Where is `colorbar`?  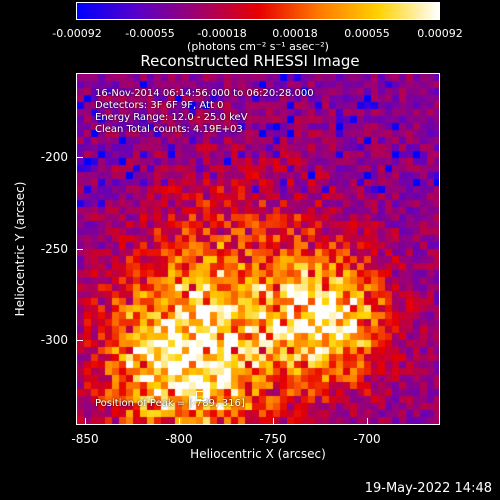
colorbar is located at coordinates (258, 11).